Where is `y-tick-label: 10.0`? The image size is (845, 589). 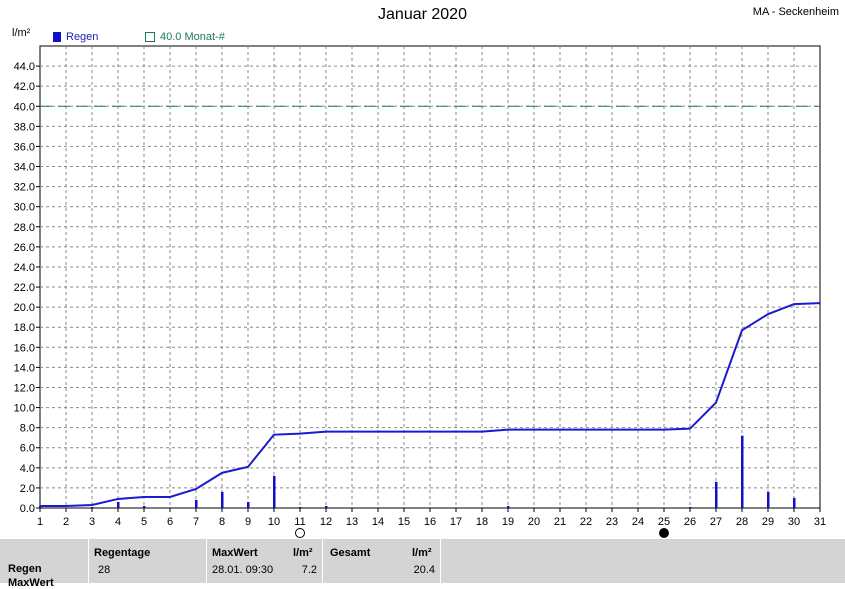
y-tick-label: 10.0 is located at coordinates (24, 409).